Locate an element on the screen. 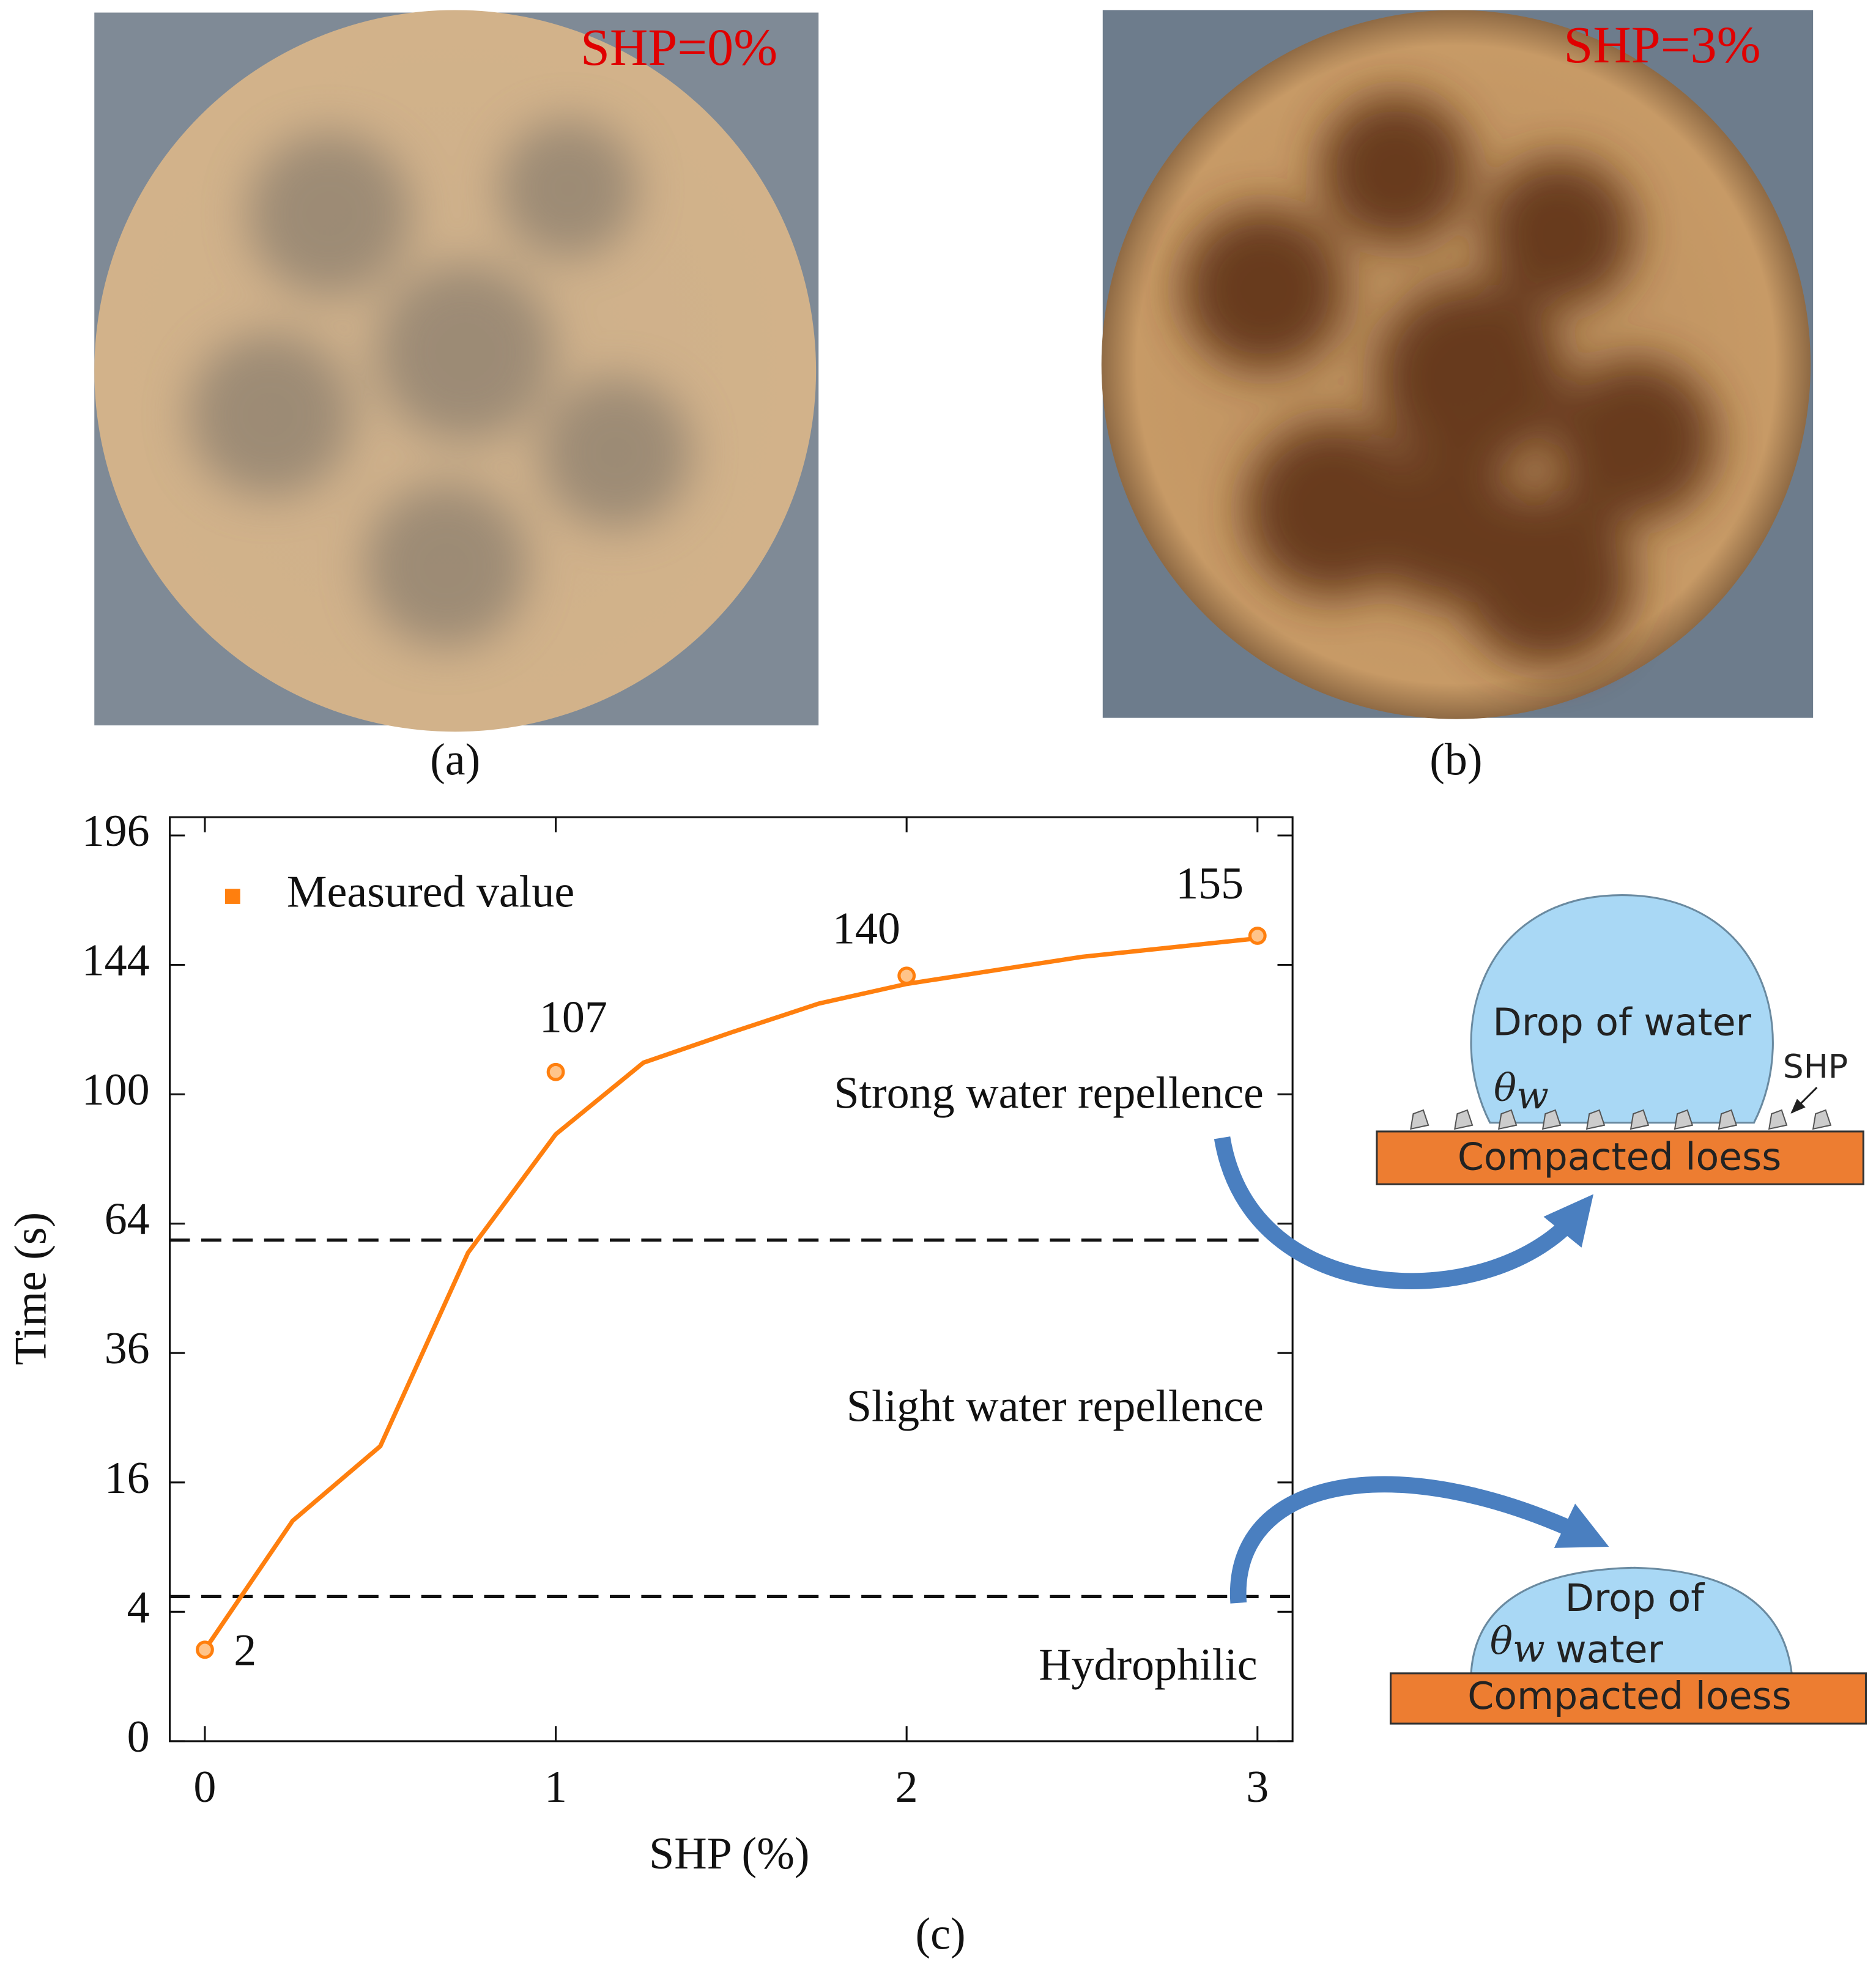  photo-label: SHP=0% is located at coordinates (678, 47).